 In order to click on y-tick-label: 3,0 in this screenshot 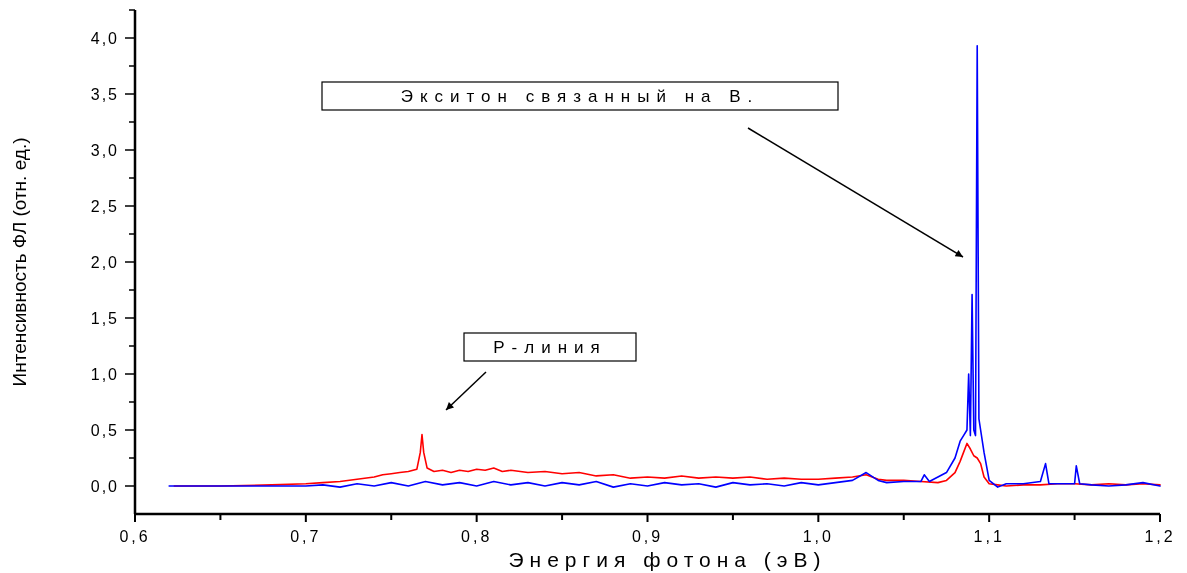, I will do `click(104, 150)`.